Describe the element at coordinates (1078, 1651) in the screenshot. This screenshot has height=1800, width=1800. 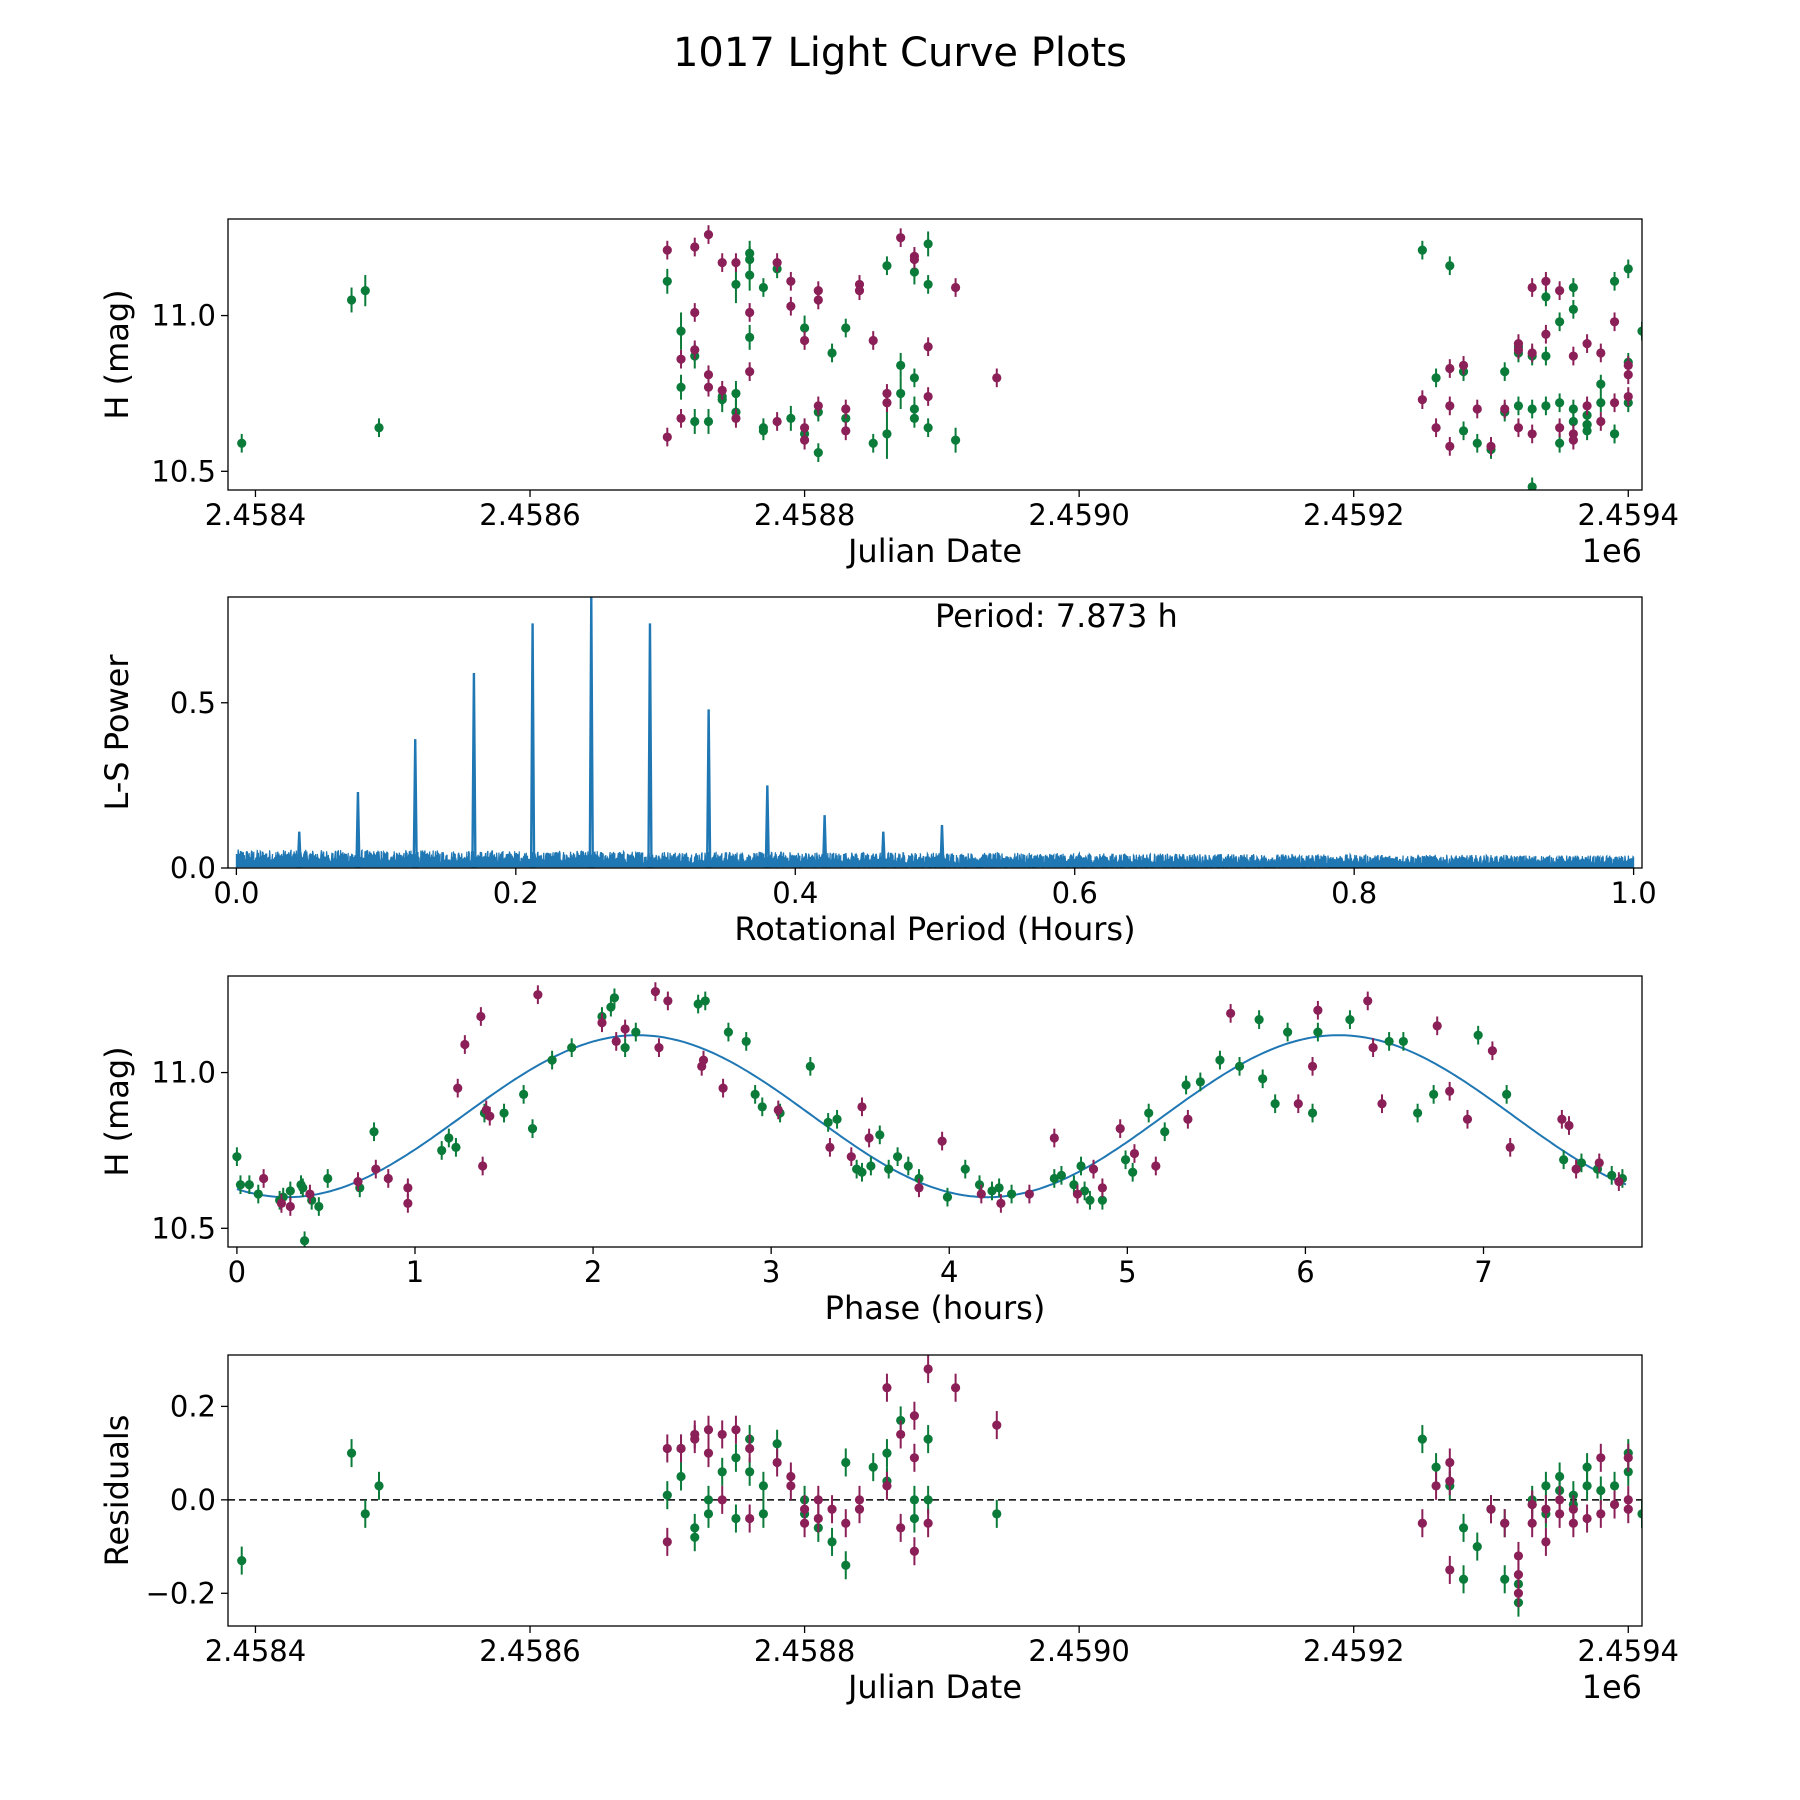
I see `x-tick-label: 2.4590` at that location.